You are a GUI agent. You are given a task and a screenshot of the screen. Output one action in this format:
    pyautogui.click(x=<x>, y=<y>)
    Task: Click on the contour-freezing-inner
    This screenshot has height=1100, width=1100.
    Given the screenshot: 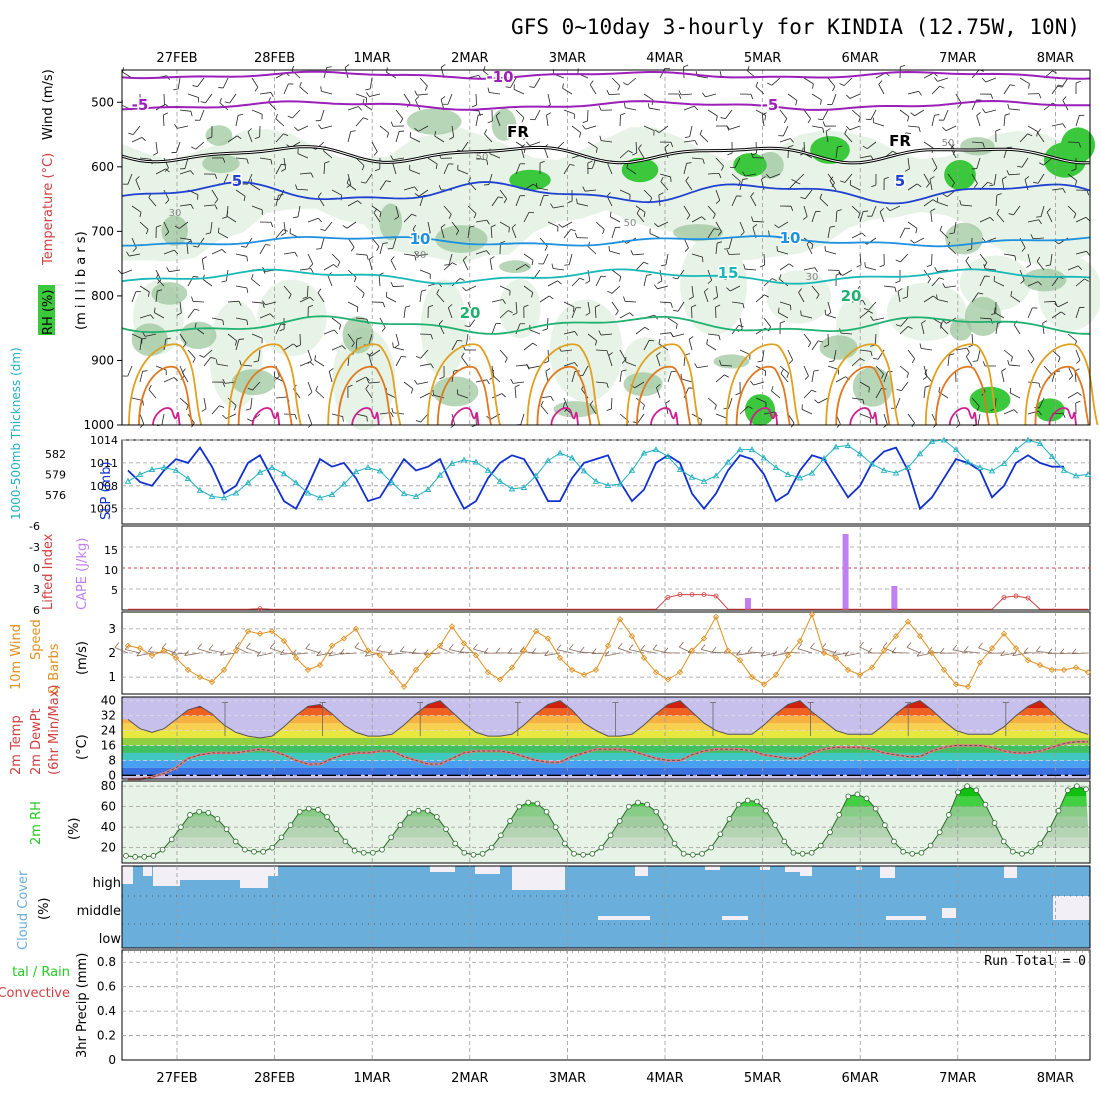 What is the action you would take?
    pyautogui.click(x=606, y=155)
    